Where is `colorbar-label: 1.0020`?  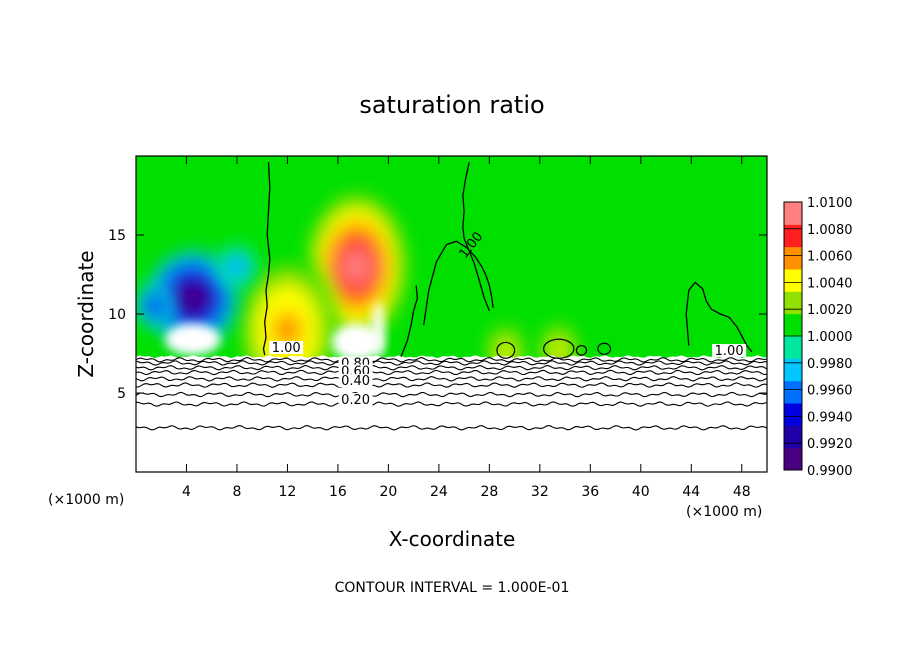 colorbar-label: 1.0020 is located at coordinates (830, 310).